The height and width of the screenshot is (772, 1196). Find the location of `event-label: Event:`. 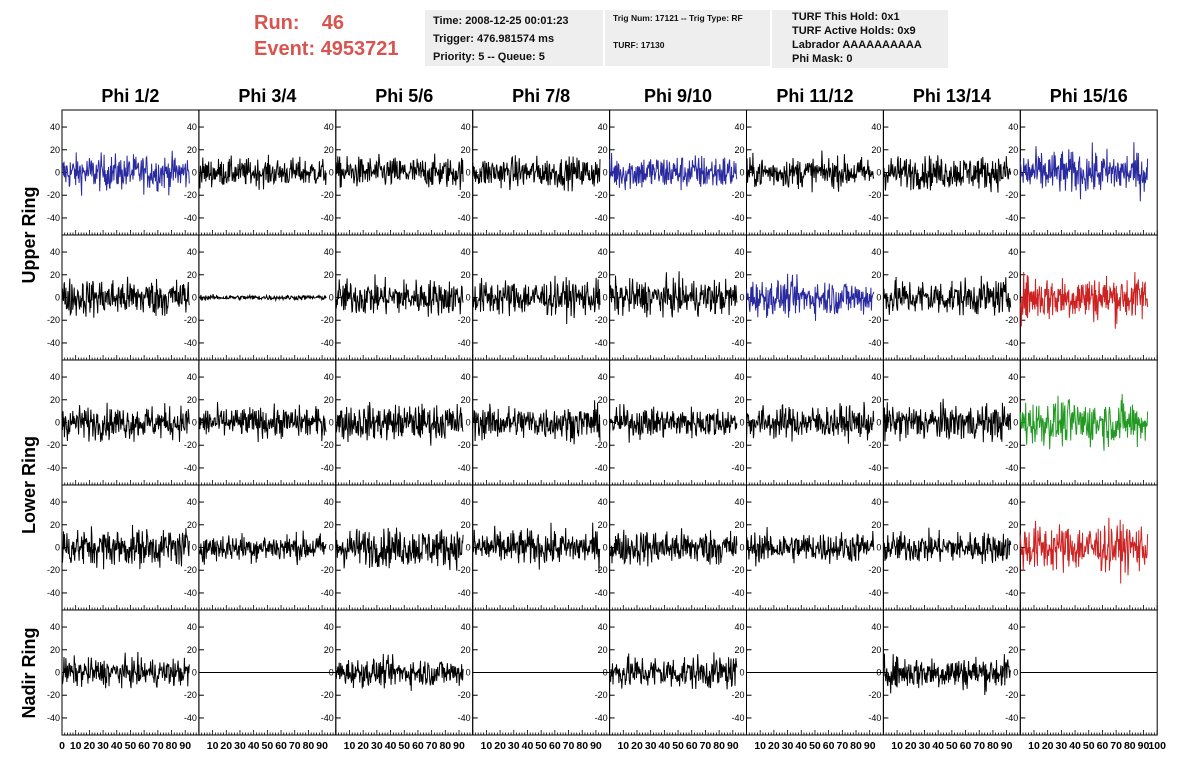

event-label: Event: is located at coordinates (285, 49).